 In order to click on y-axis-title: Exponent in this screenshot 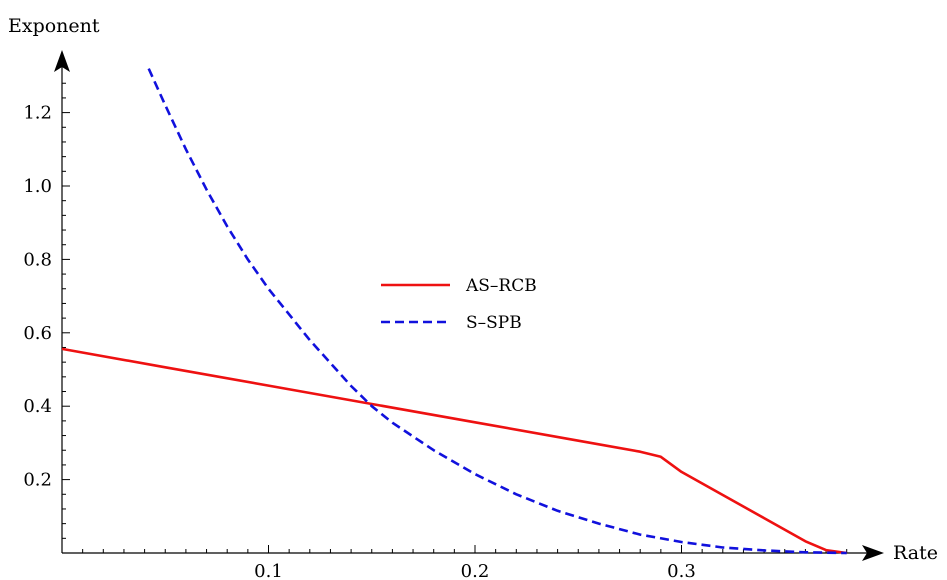, I will do `click(54, 26)`.